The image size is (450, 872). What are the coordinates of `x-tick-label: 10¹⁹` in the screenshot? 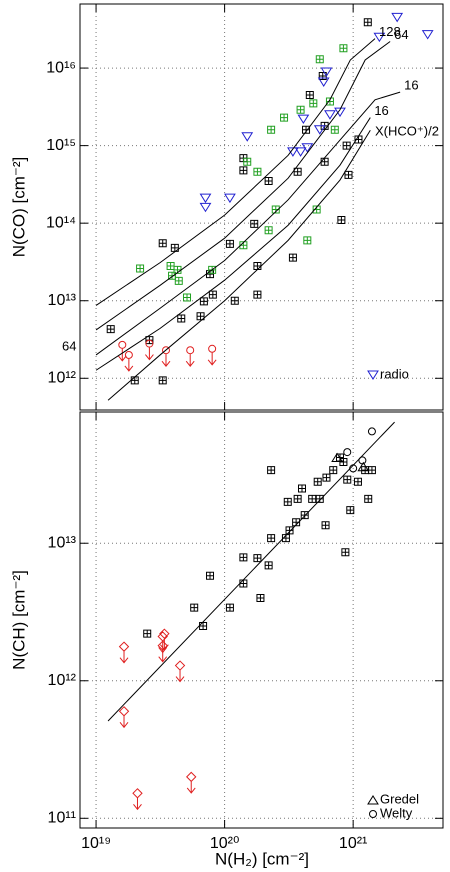 It's located at (96, 843).